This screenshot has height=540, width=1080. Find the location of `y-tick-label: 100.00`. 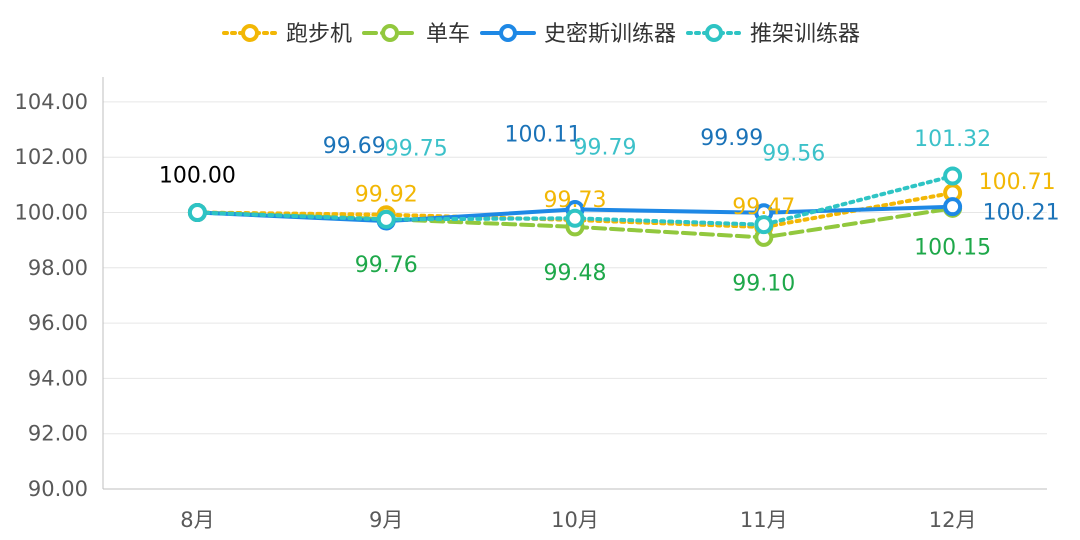

y-tick-label: 100.00 is located at coordinates (51, 212).